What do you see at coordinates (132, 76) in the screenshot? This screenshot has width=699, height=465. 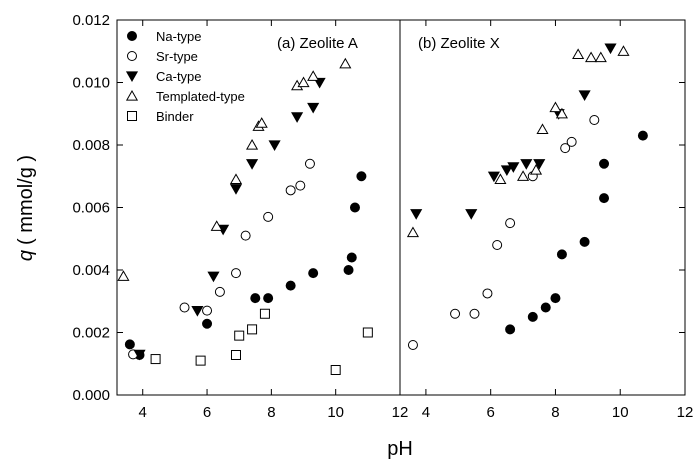 I see `legend-marker-ca-type` at bounding box center [132, 76].